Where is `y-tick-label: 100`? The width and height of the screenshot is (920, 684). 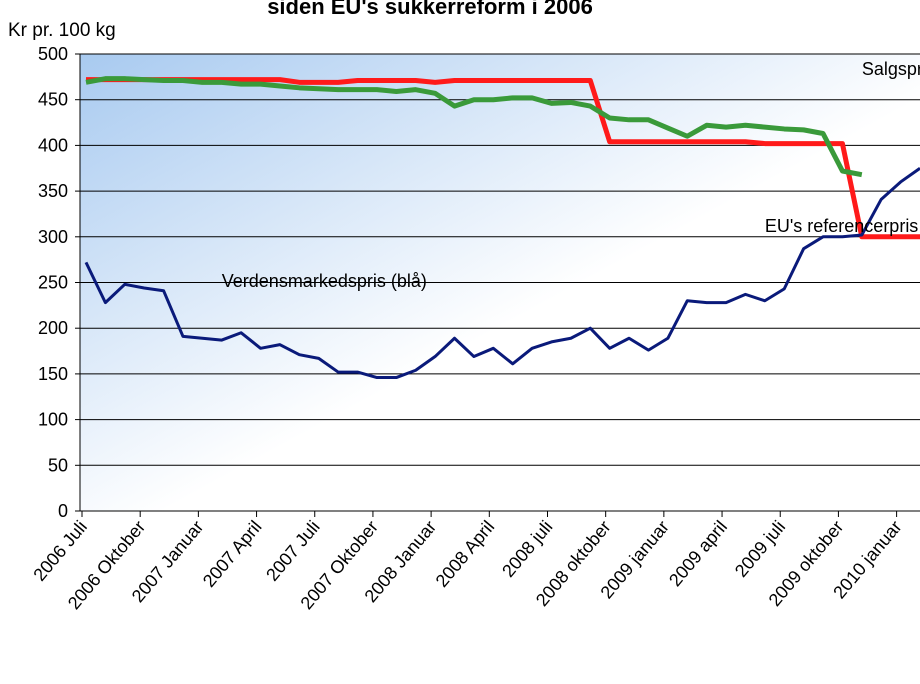 y-tick-label: 100 is located at coordinates (53, 420).